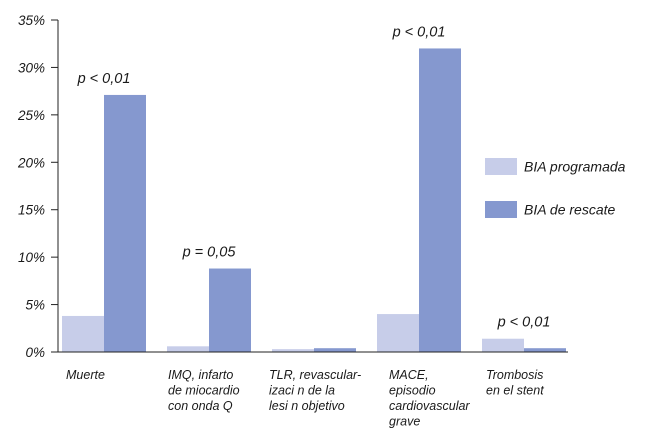  I want to click on legend-label: BIA programada, so click(575, 167).